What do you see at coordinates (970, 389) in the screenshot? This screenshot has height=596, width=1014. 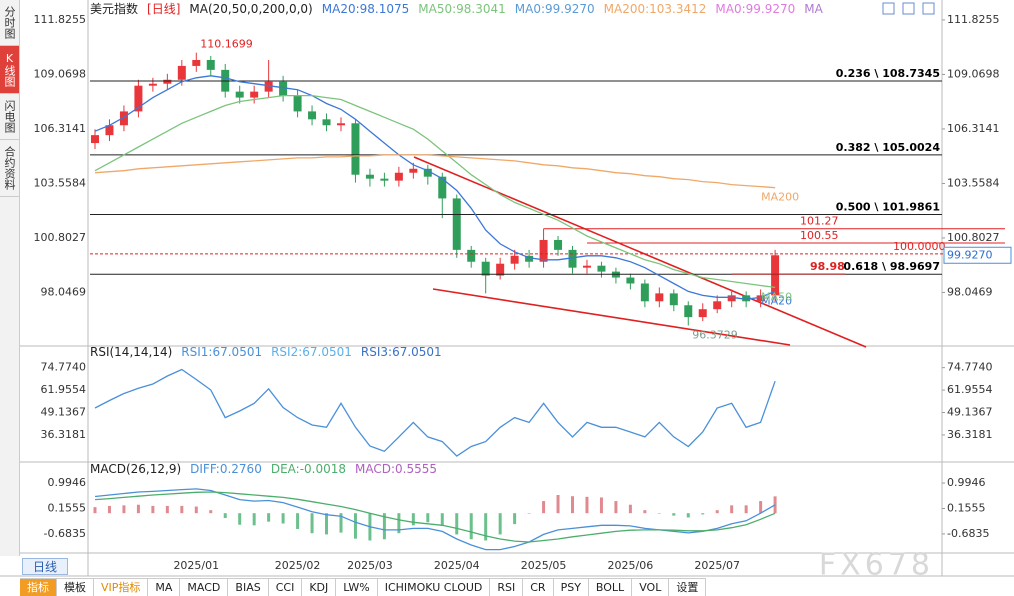 I see `y-tick-label: 61.9554` at bounding box center [970, 389].